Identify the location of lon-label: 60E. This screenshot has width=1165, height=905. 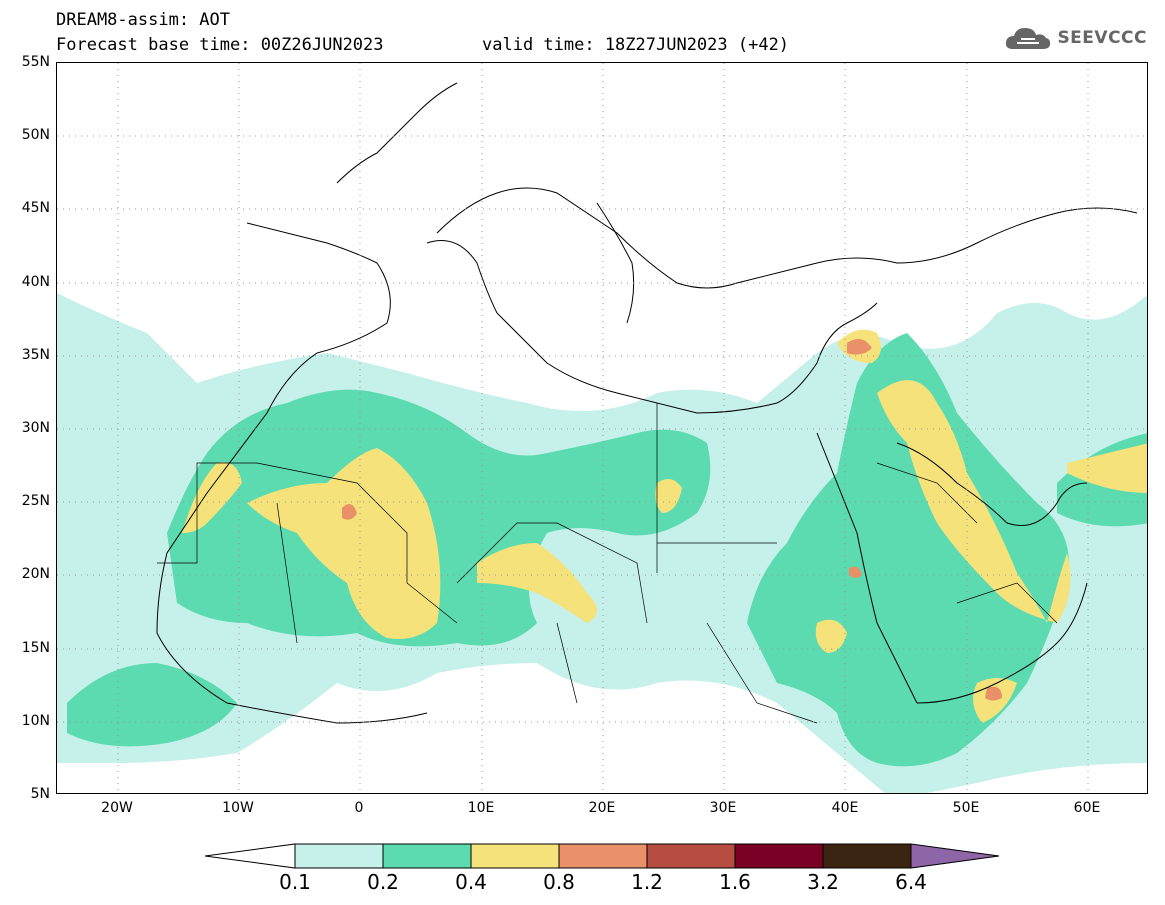
(1087, 808).